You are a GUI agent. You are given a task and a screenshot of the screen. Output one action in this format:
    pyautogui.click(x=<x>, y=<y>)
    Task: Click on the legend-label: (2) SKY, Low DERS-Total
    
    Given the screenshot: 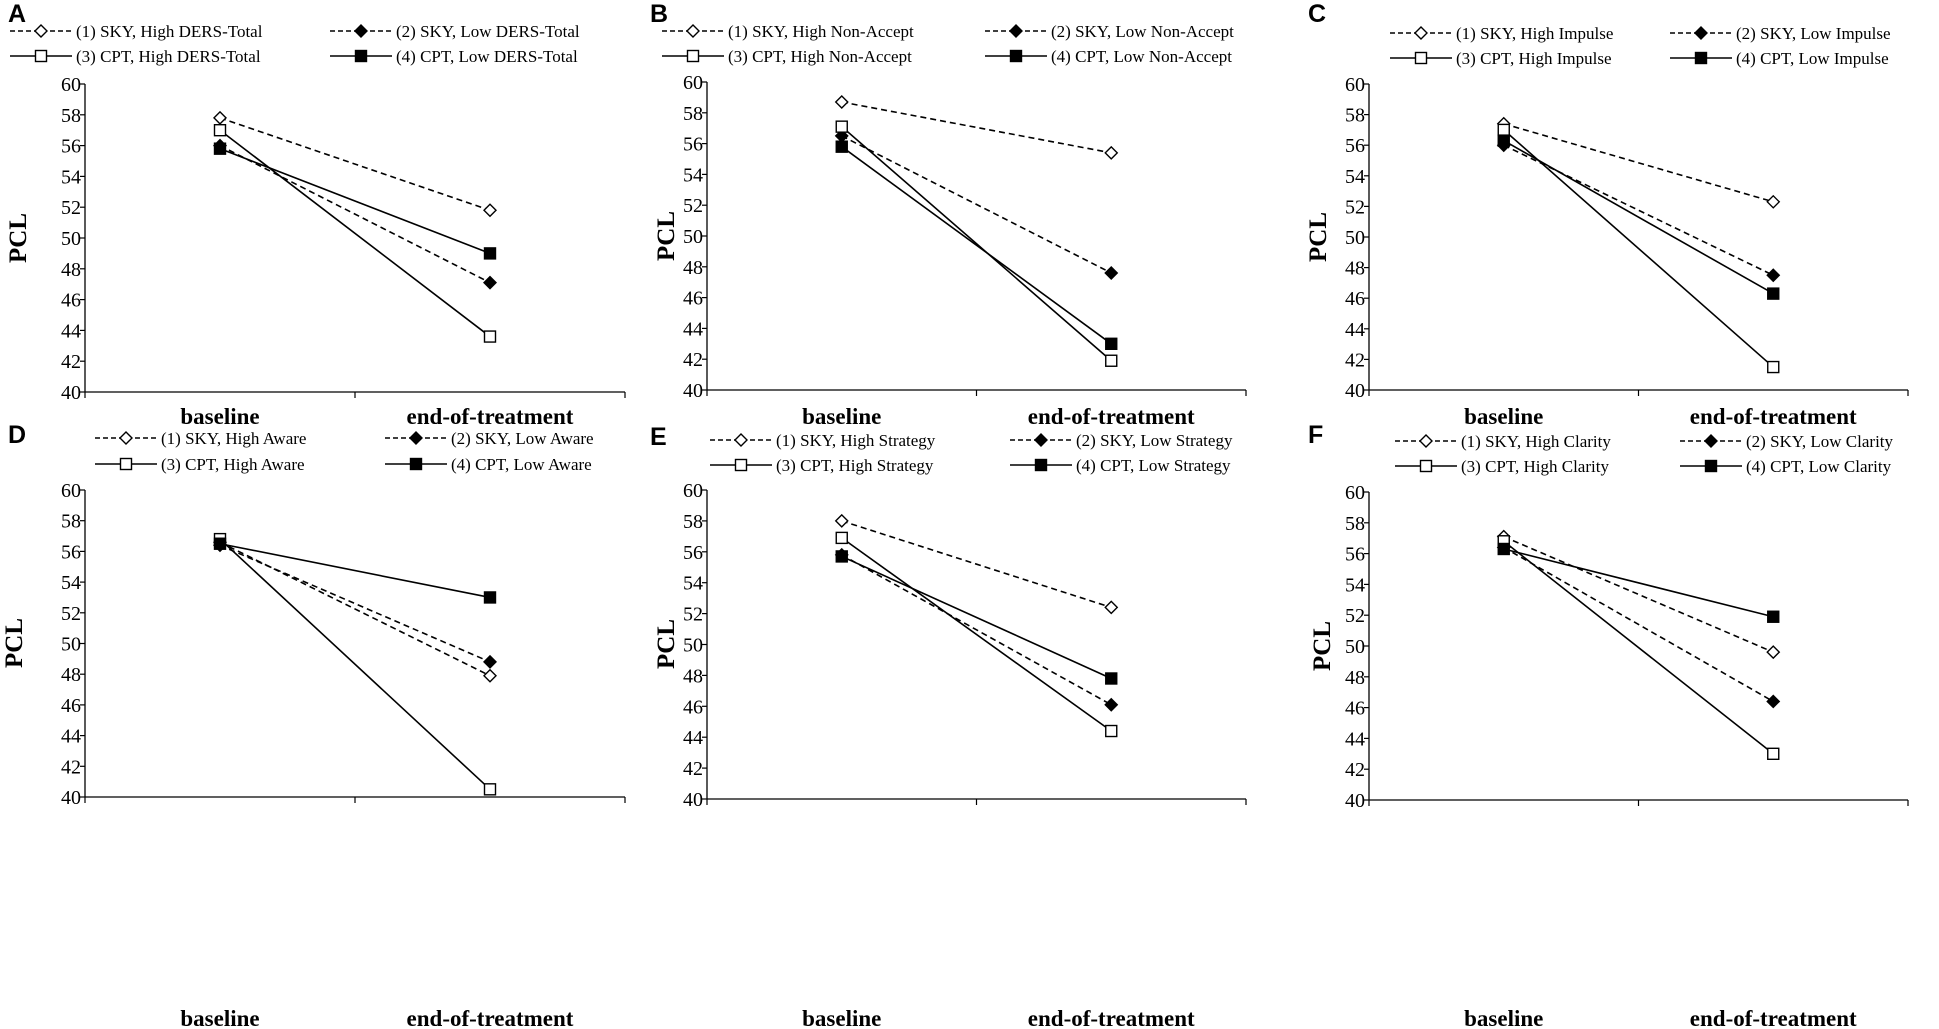 What is the action you would take?
    pyautogui.click(x=488, y=31)
    